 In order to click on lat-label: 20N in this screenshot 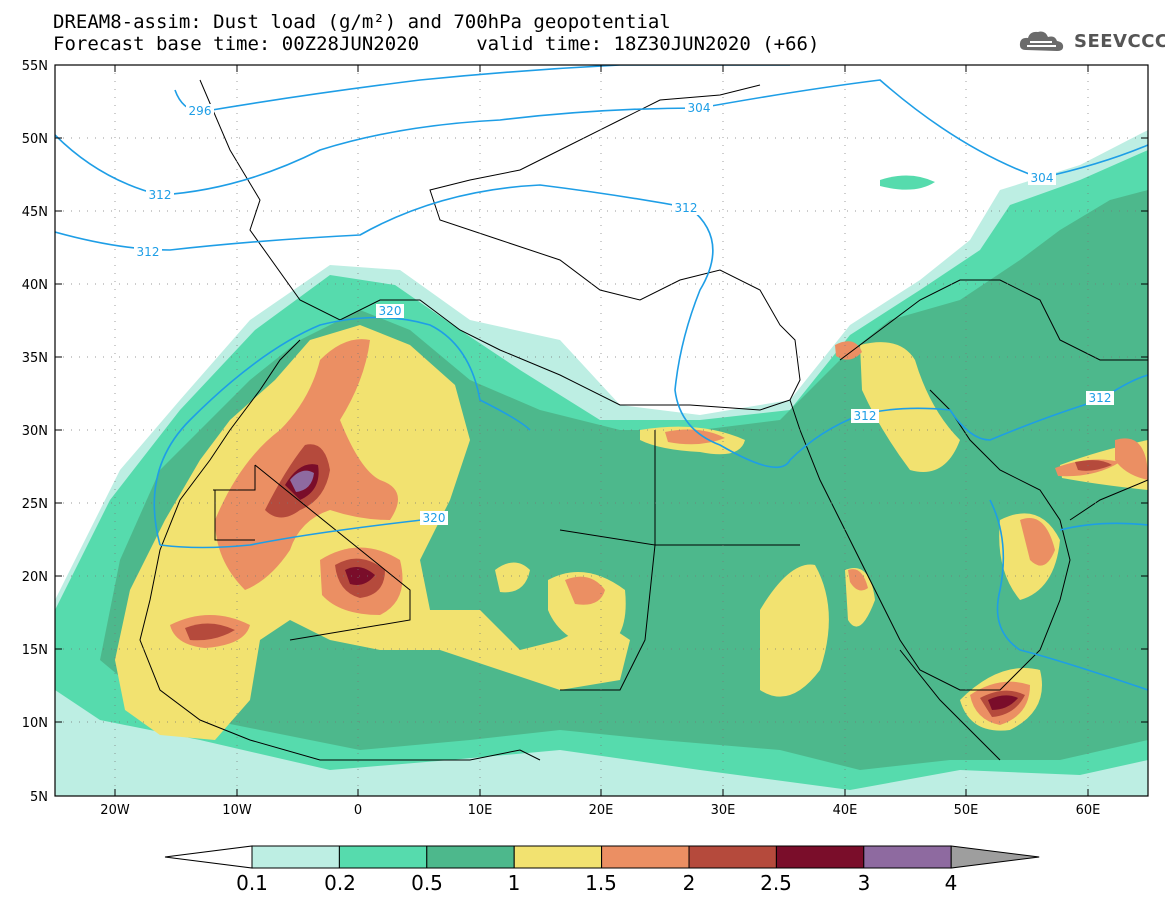, I will do `click(35, 577)`.